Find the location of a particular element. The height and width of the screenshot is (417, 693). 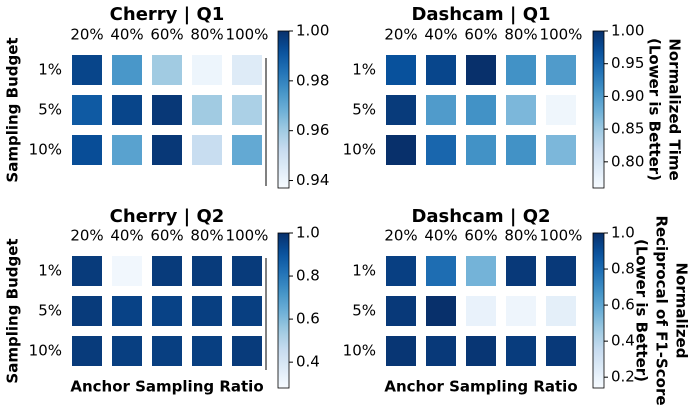

colorbar-label: Normalized is located at coordinates (682, 311).